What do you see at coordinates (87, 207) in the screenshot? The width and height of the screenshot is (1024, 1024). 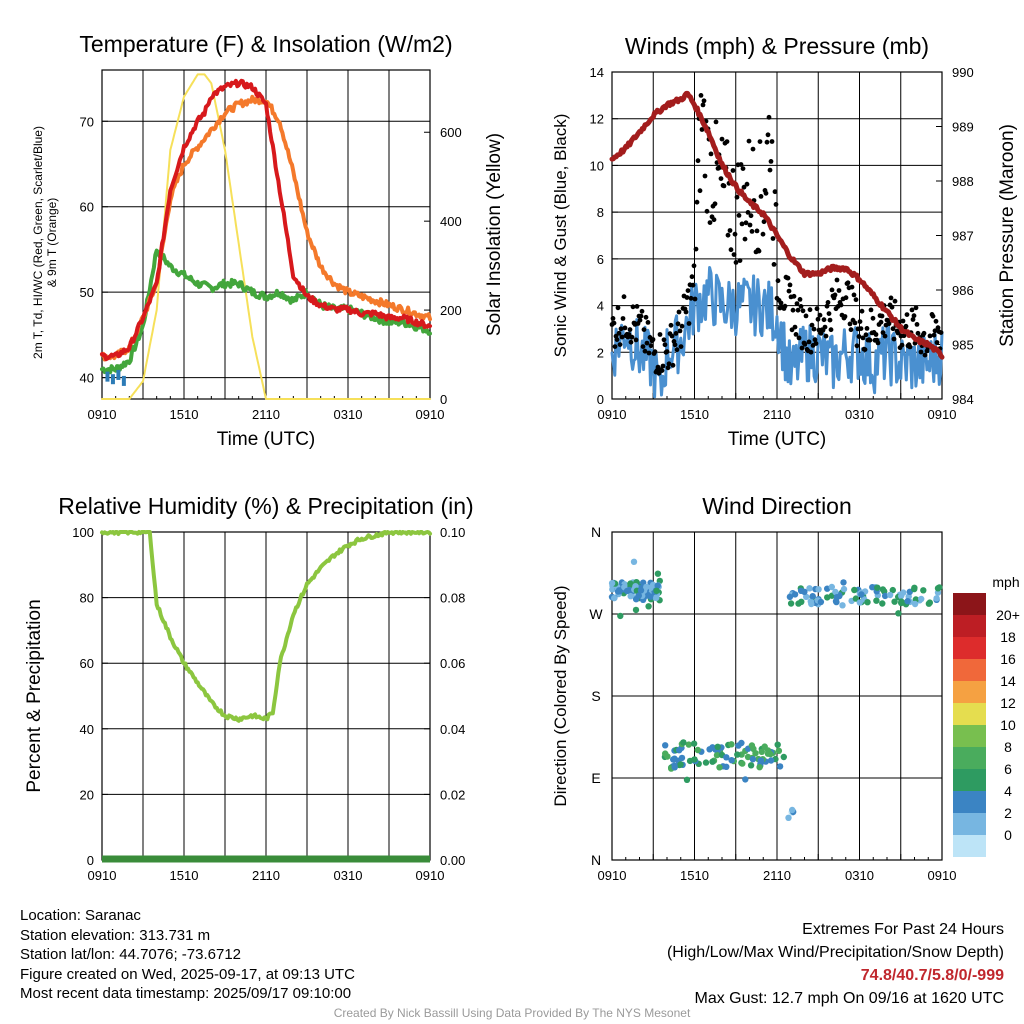 I see `y-tick-label: 60` at bounding box center [87, 207].